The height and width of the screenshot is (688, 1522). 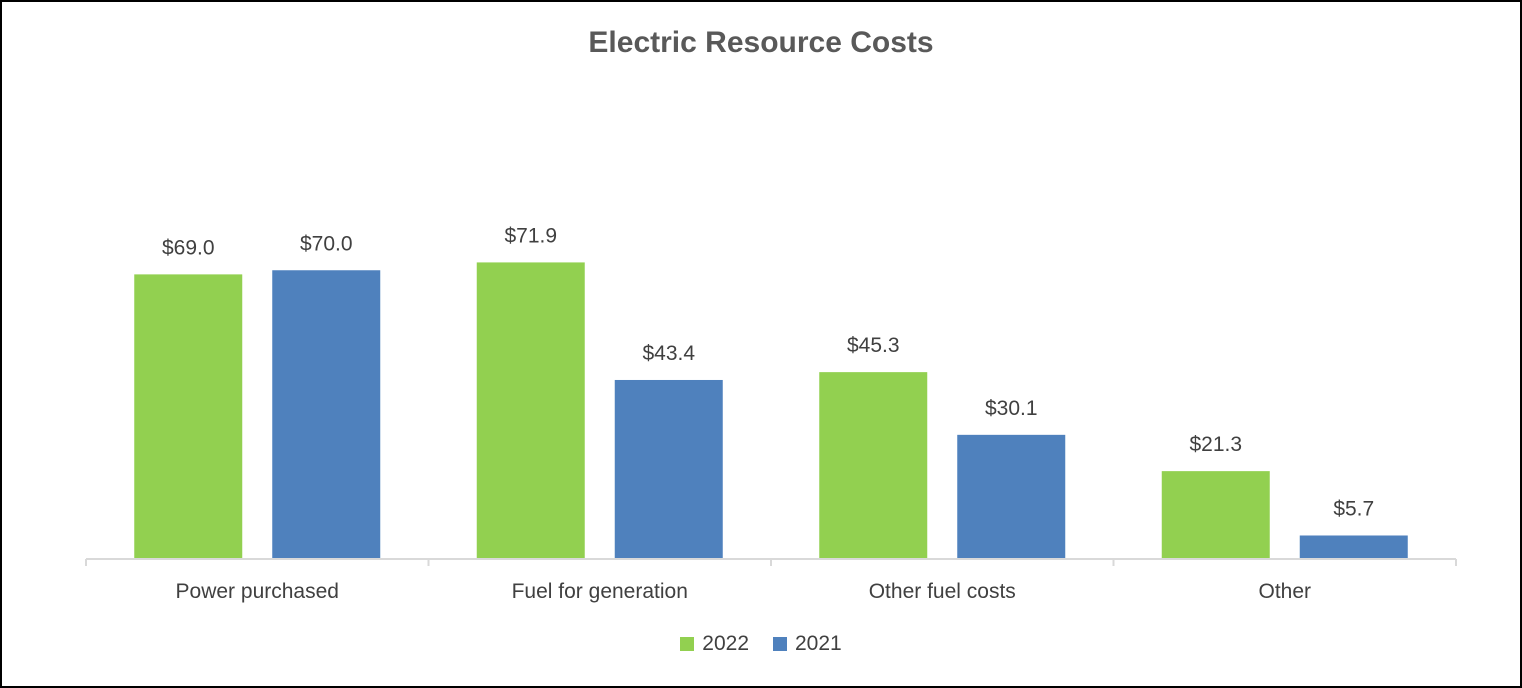 I want to click on legend-label-2022: 2022, so click(x=725, y=643).